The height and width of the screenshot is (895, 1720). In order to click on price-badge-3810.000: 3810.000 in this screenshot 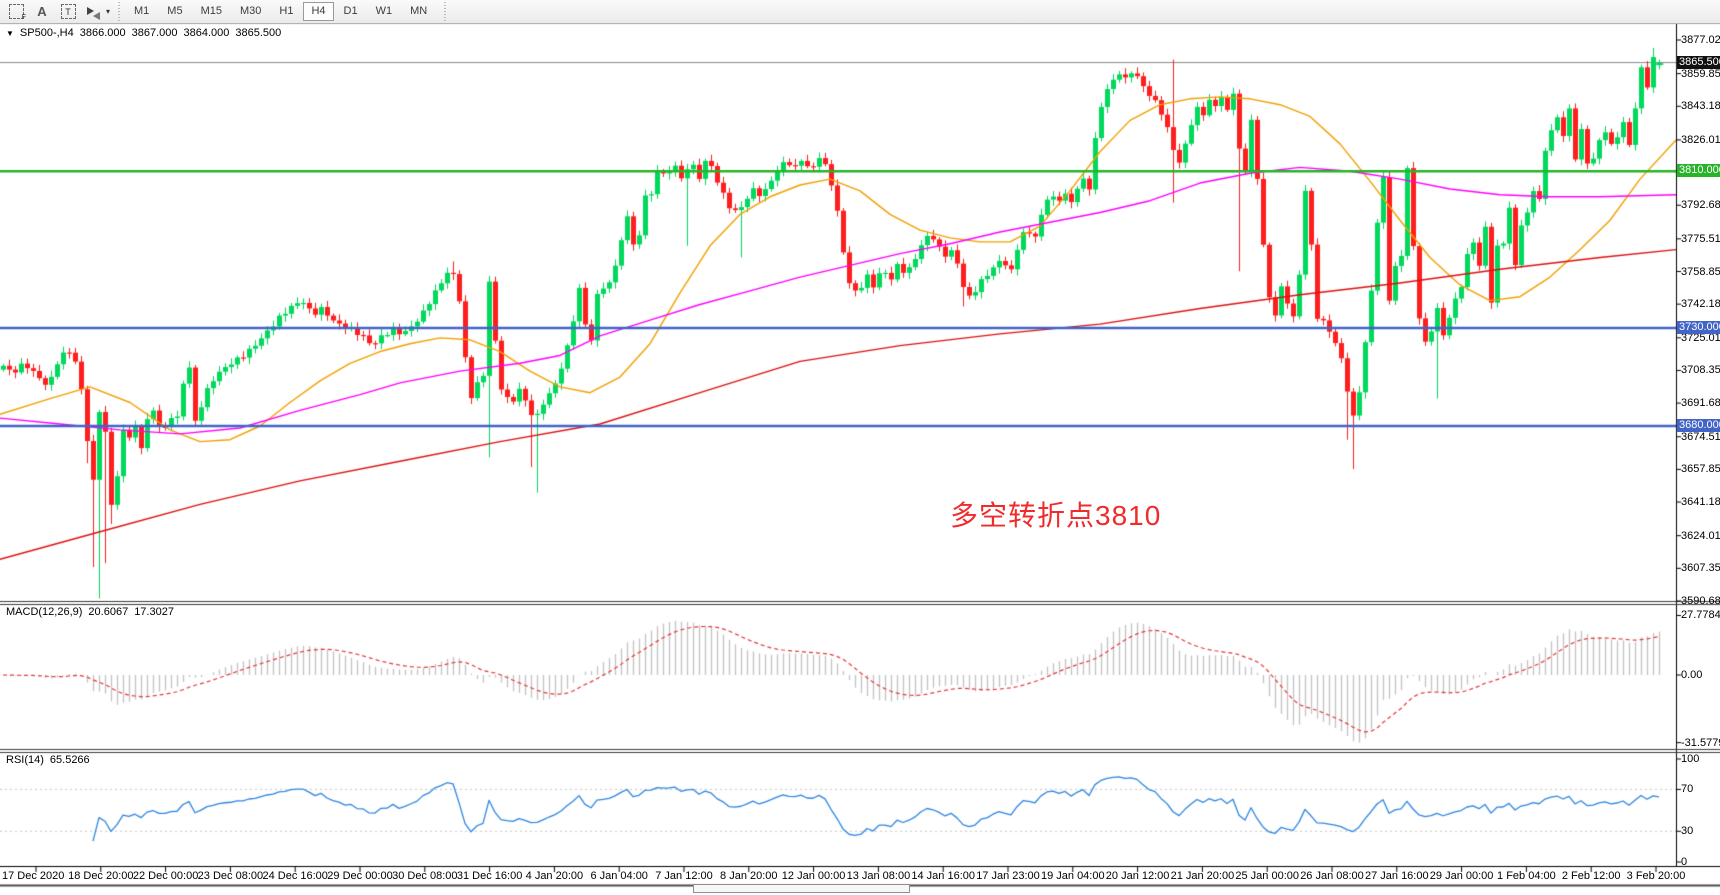, I will do `click(1698, 171)`.